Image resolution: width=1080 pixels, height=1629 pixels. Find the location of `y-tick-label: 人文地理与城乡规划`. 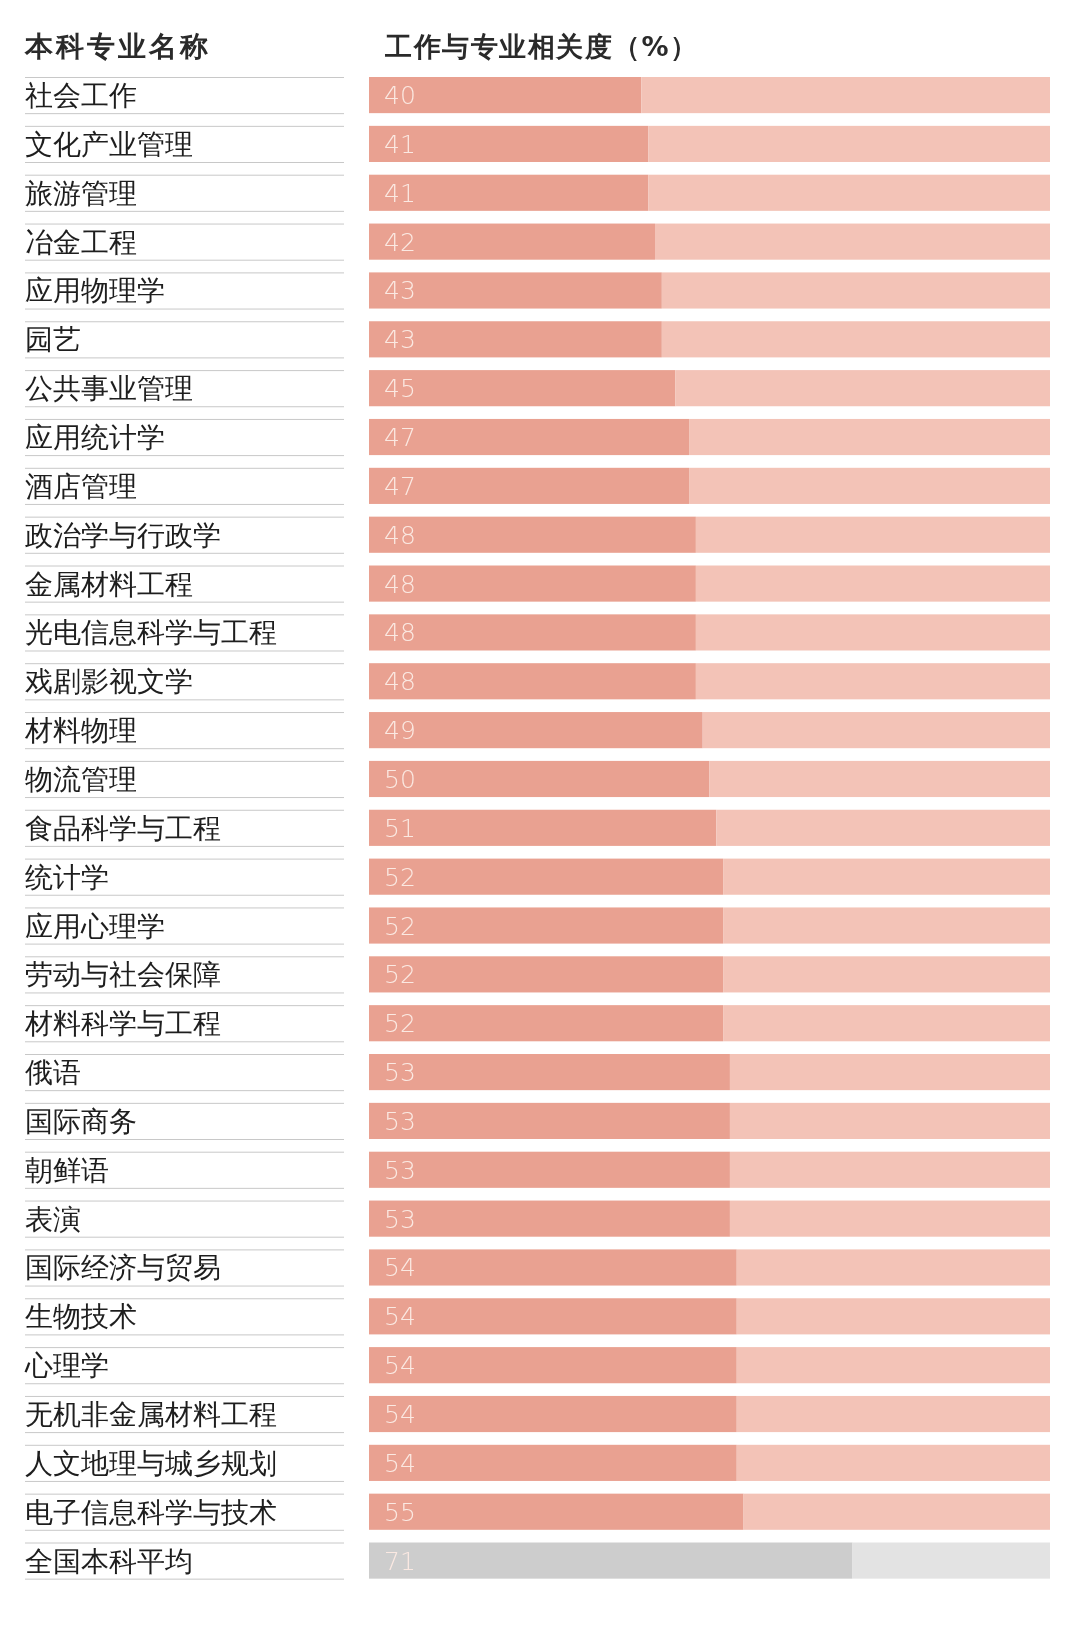

y-tick-label: 人文地理与城乡规划 is located at coordinates (151, 1463).